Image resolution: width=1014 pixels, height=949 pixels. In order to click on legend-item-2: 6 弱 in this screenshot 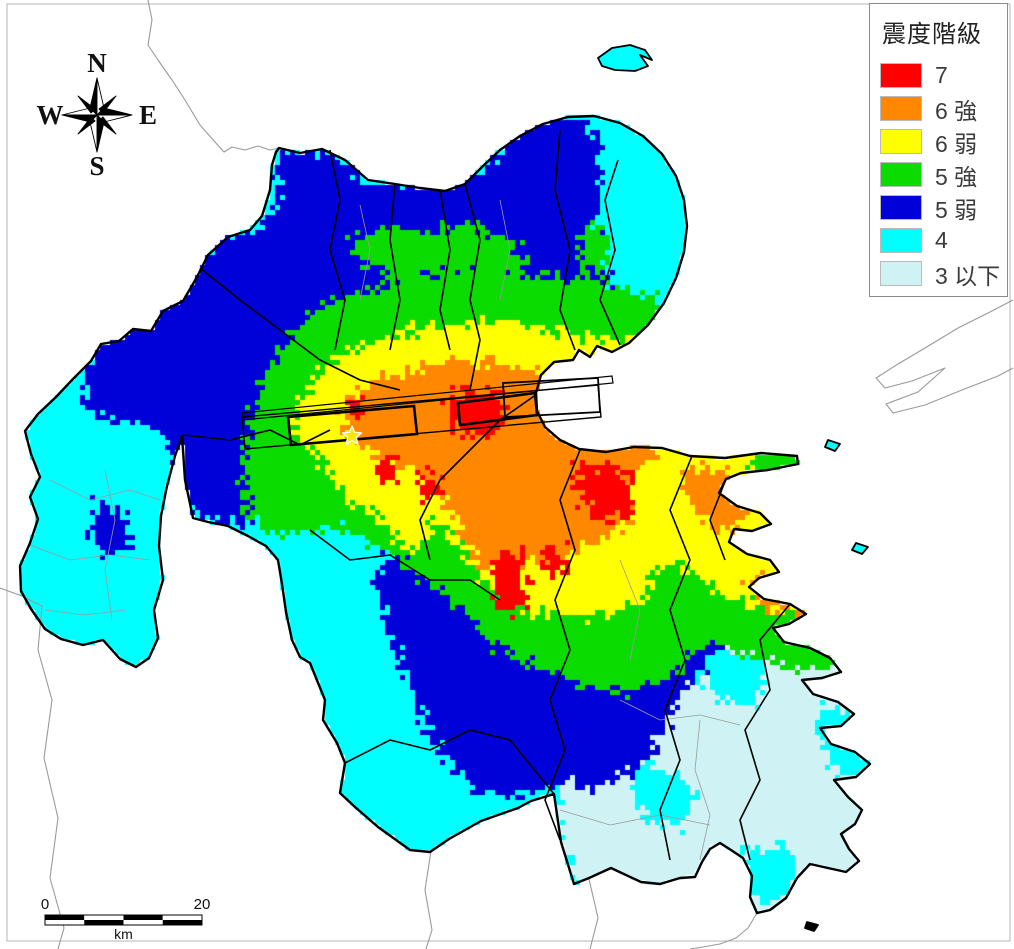, I will do `click(939, 141)`.